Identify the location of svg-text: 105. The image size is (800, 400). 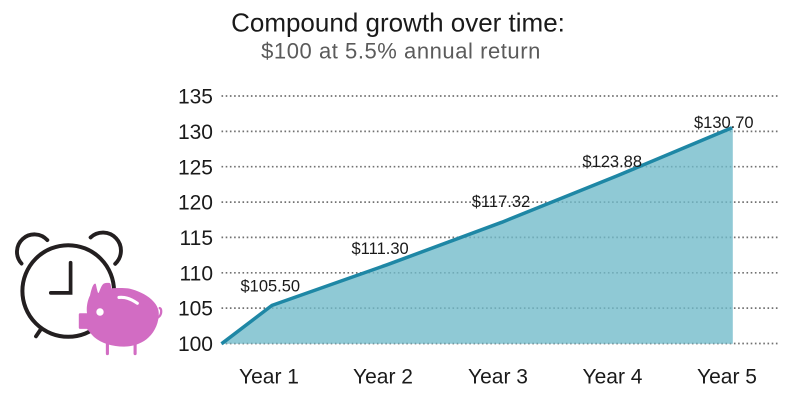
(195, 309).